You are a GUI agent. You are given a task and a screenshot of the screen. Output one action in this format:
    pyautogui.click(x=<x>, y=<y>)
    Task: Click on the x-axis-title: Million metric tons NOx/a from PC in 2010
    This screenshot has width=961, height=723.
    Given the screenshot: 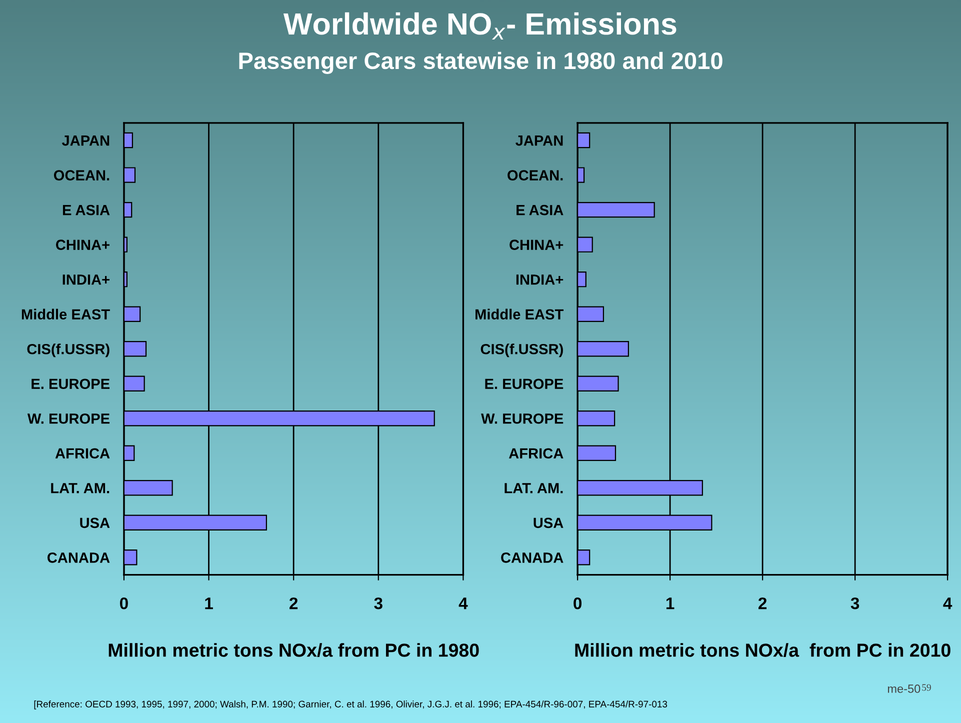 What is the action you would take?
    pyautogui.click(x=762, y=650)
    